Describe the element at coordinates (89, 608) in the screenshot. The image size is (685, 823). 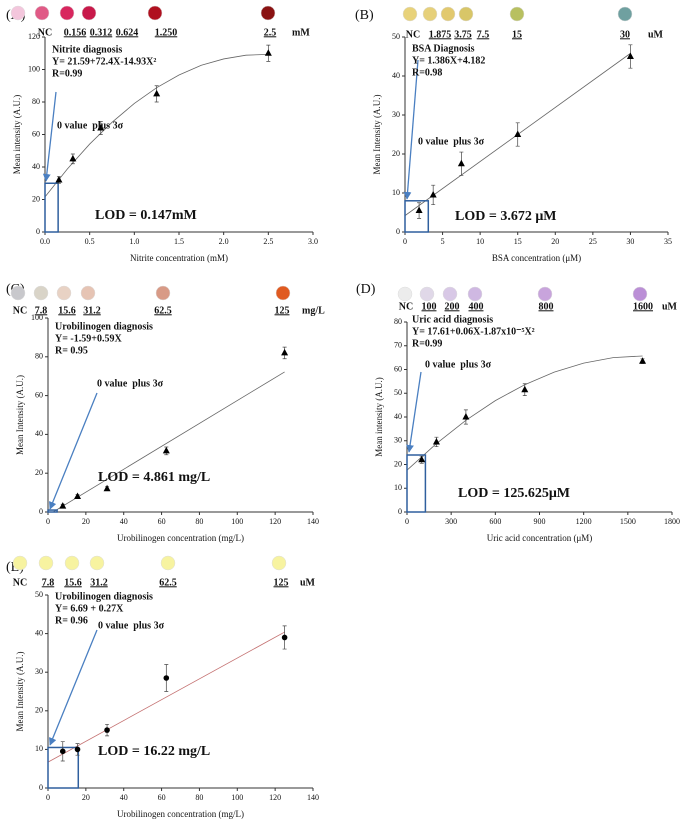
I see `equation: Y= 6.69 + 0.27X` at that location.